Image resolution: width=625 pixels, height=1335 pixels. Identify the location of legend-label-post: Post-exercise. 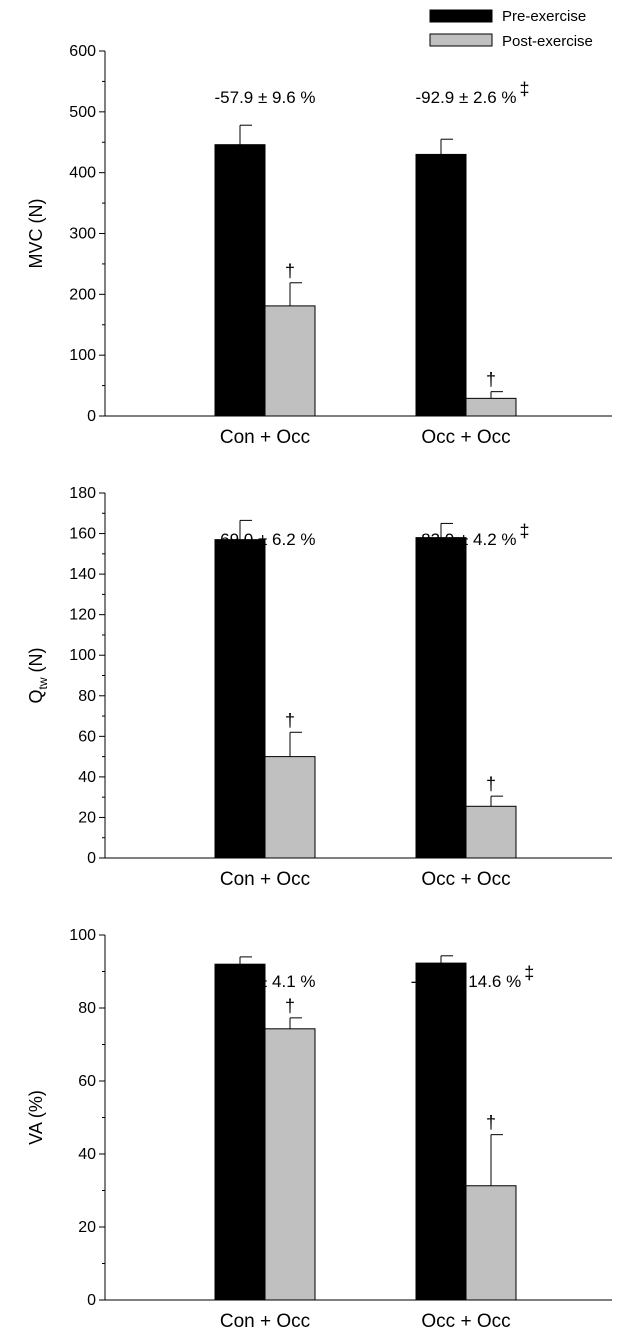
(547, 41).